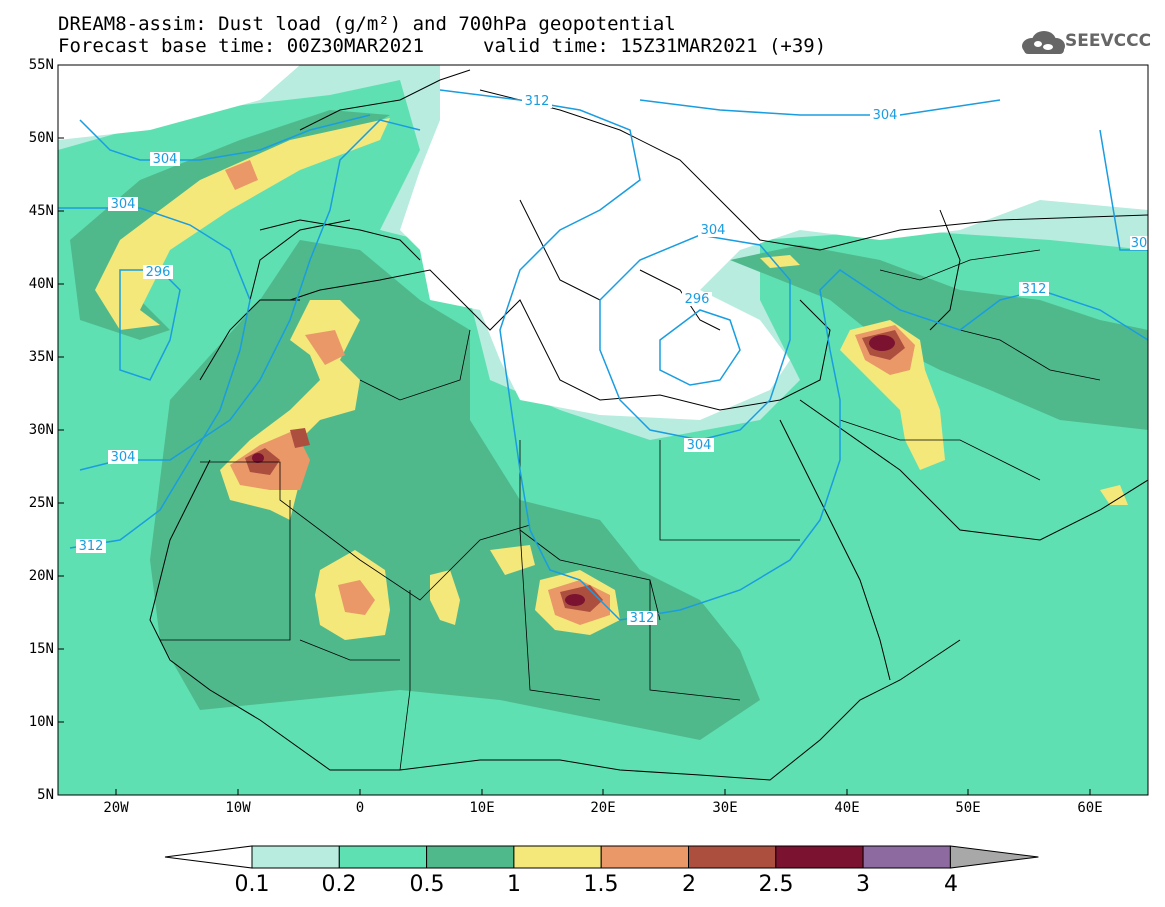  Describe the element at coordinates (241, 46) in the screenshot. I see `forecast-base-time: Forecast base time: 00Z30MAR2021` at that location.